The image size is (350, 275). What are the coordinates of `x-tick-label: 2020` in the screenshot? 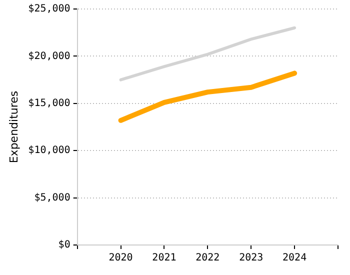 It's located at (120, 258).